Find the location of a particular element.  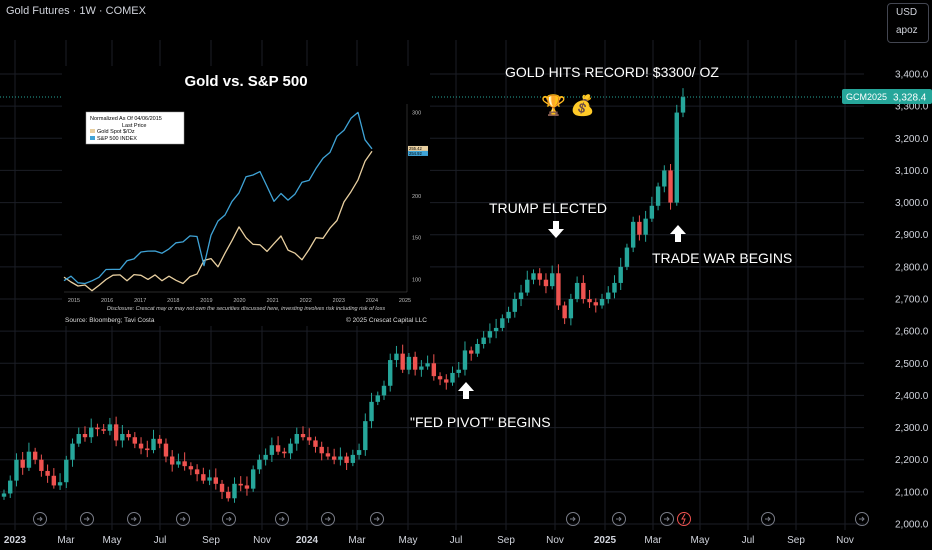

currency-code: USD is located at coordinates (907, 12).